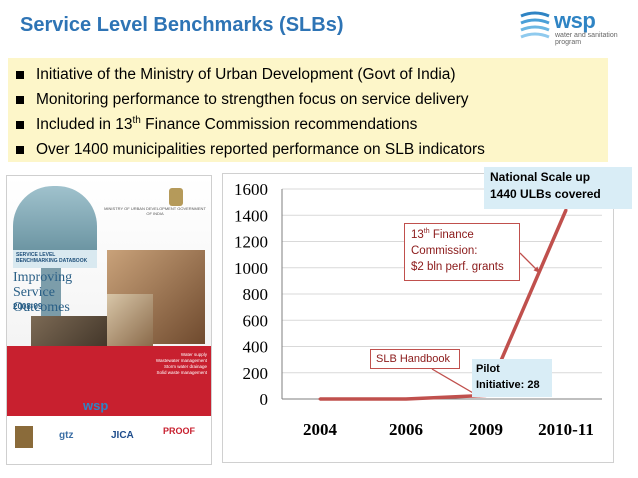 This screenshot has height=478, width=638. I want to click on callout-superscript: th, so click(426, 232).